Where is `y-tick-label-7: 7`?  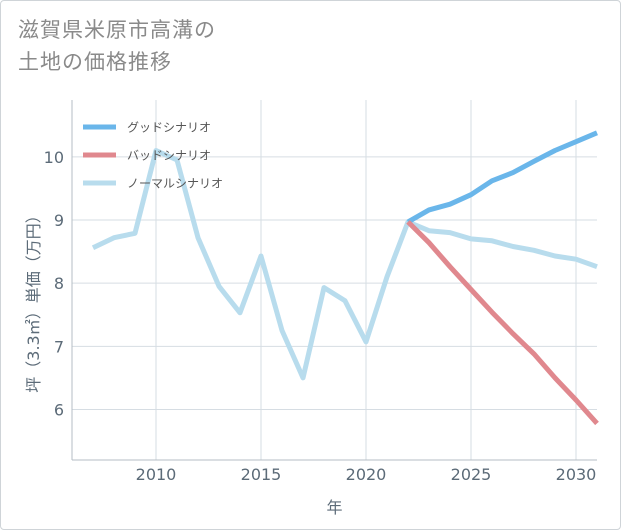
y-tick-label-7: 7 is located at coordinates (59, 346).